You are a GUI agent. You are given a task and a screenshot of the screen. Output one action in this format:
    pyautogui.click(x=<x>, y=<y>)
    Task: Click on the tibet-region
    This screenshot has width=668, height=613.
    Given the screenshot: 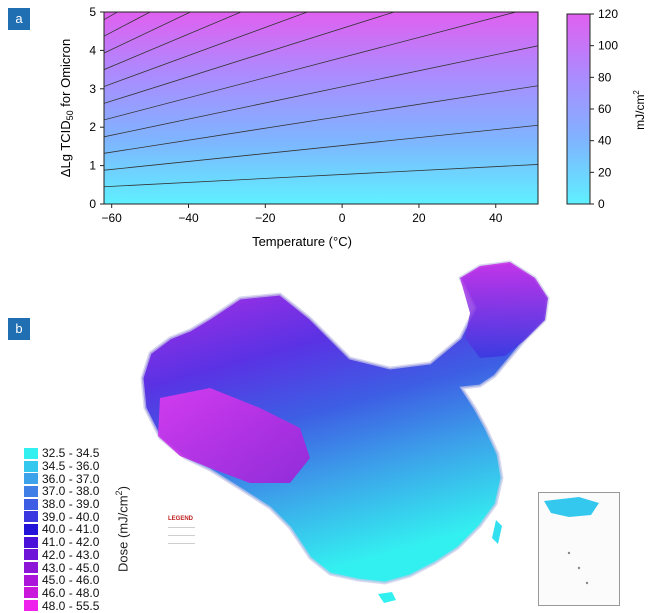 What is the action you would take?
    pyautogui.click(x=234, y=435)
    